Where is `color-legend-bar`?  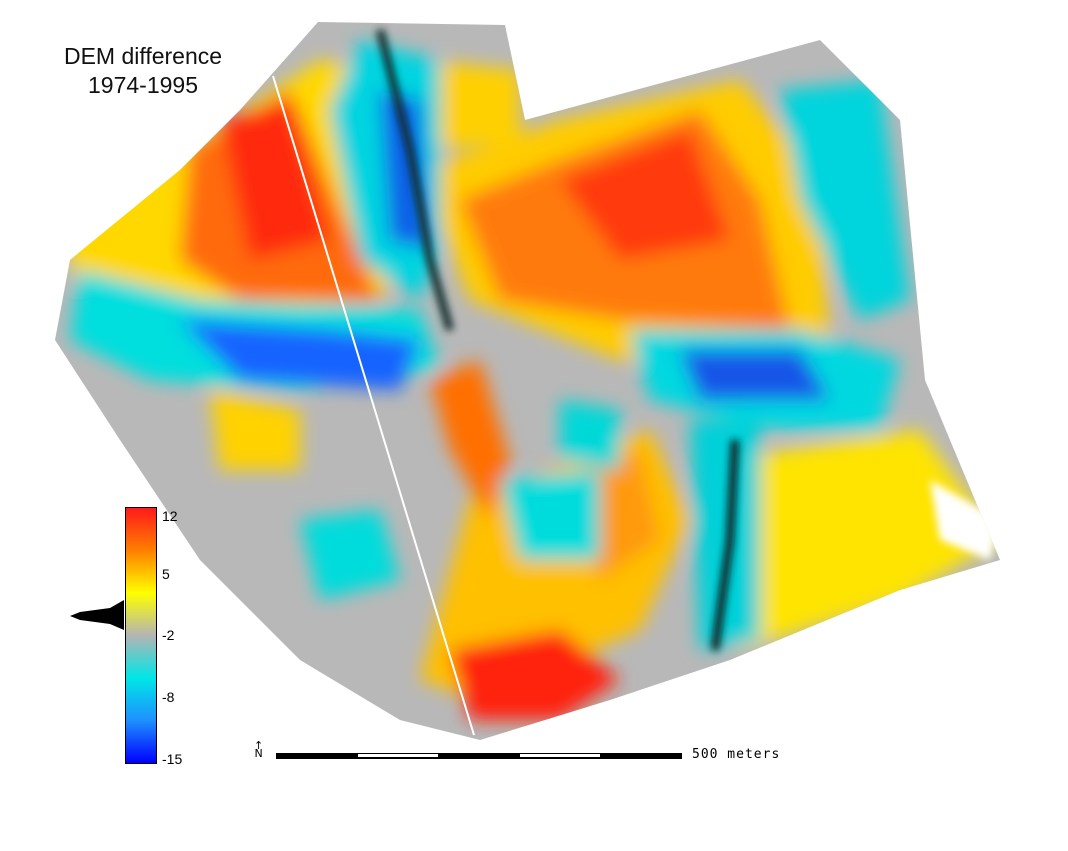 color-legend-bar is located at coordinates (141, 635).